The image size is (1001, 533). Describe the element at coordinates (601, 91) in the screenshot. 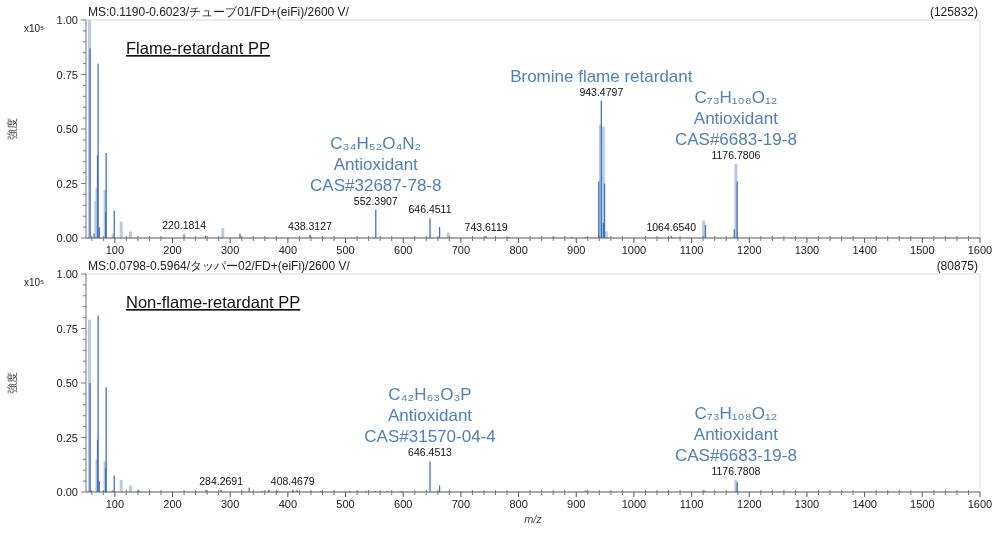

I see `annotation: 943.4797` at that location.